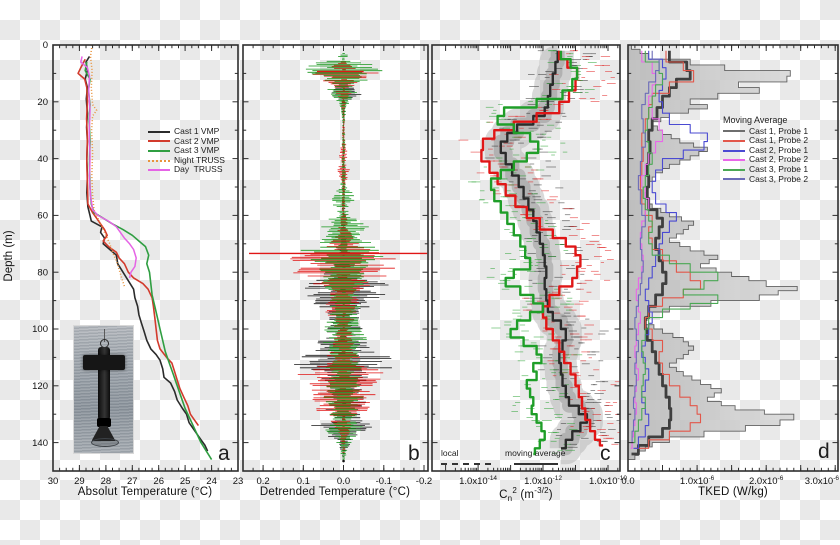  Describe the element at coordinates (53, 481) in the screenshot. I see `svg-text: 30` at that location.